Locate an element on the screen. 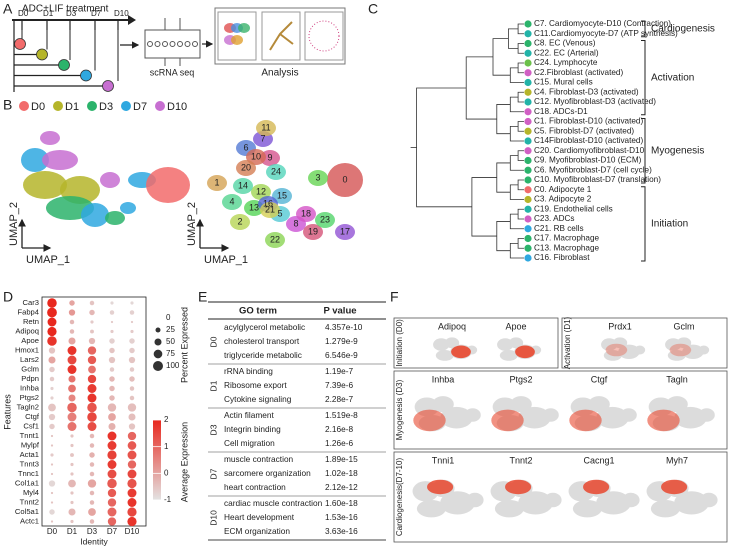 The height and width of the screenshot is (547, 729). cluster-label: 0 is located at coordinates (344, 179).